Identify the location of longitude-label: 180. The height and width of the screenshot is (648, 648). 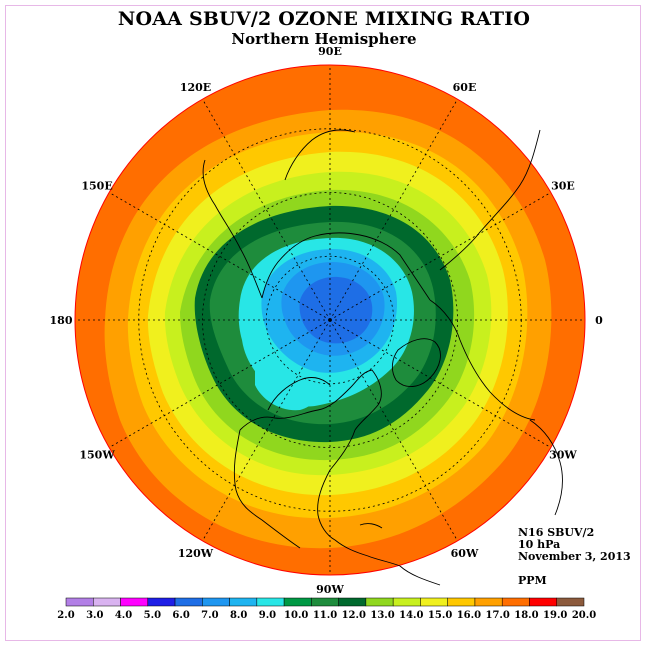
(61, 320).